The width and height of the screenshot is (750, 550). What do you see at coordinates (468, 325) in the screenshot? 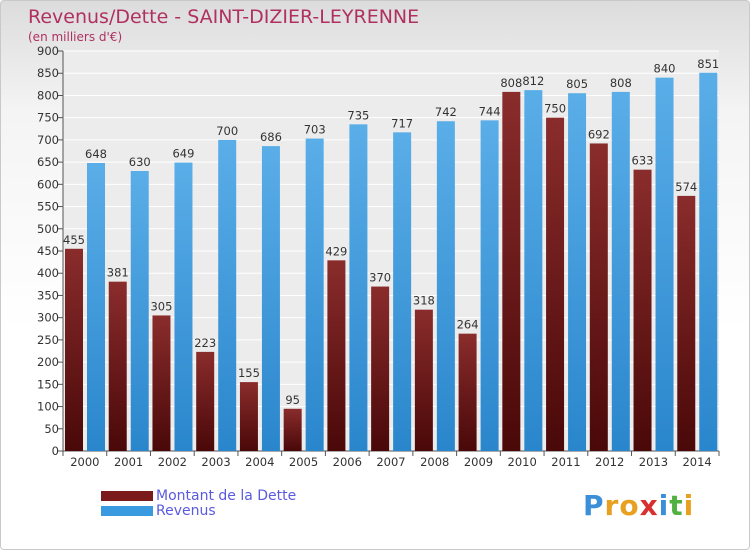
I see `data-label-dette: 264` at bounding box center [468, 325].